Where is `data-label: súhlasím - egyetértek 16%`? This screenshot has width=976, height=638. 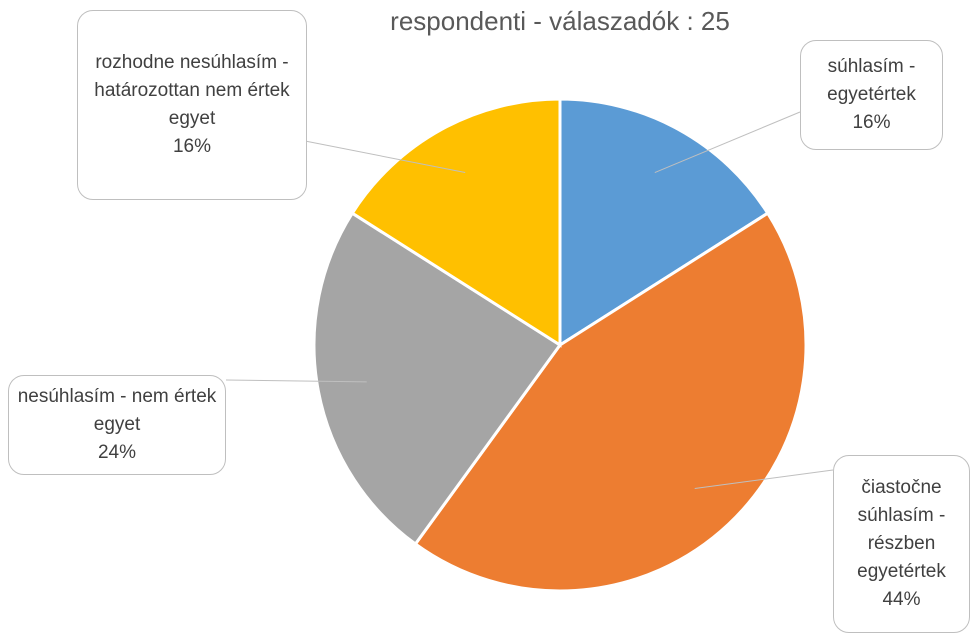
data-label: súhlasím - egyetértek 16% is located at coordinates (871, 95).